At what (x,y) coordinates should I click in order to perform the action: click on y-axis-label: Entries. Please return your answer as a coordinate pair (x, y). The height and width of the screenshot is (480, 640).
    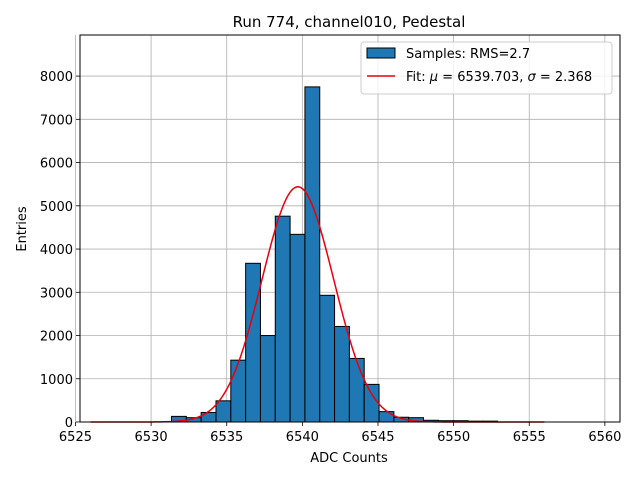
    Looking at the image, I should click on (22, 229).